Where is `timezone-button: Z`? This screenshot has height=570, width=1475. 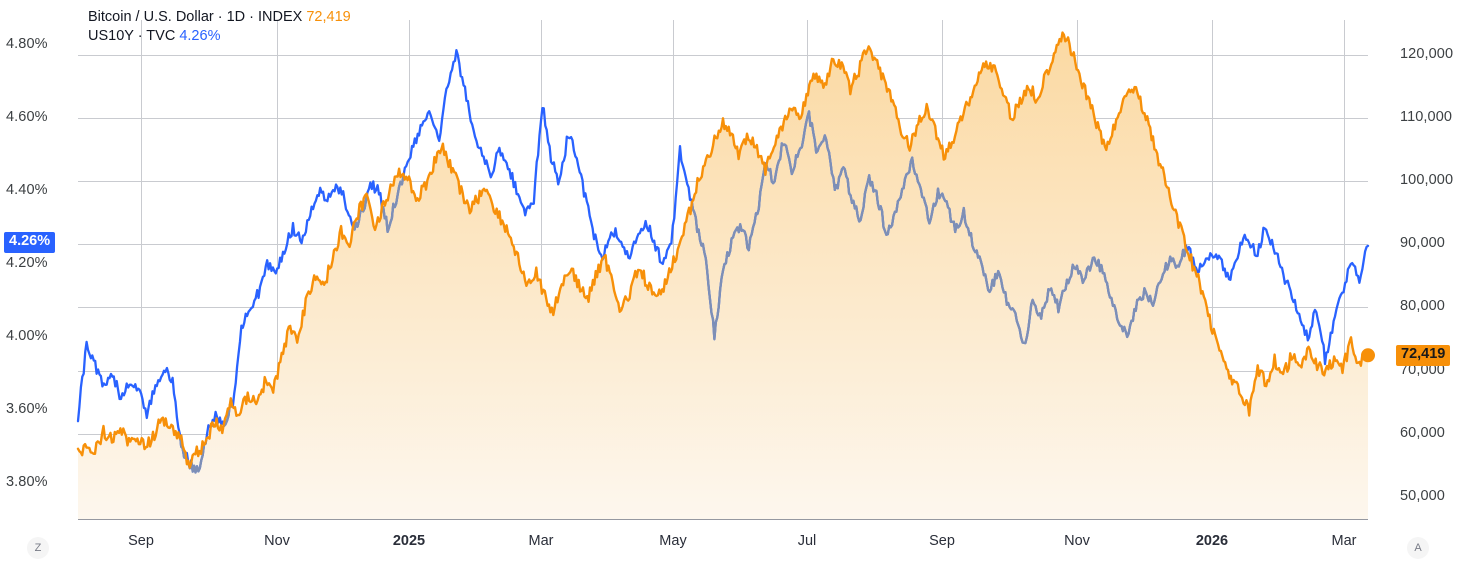
timezone-button: Z is located at coordinates (38, 548).